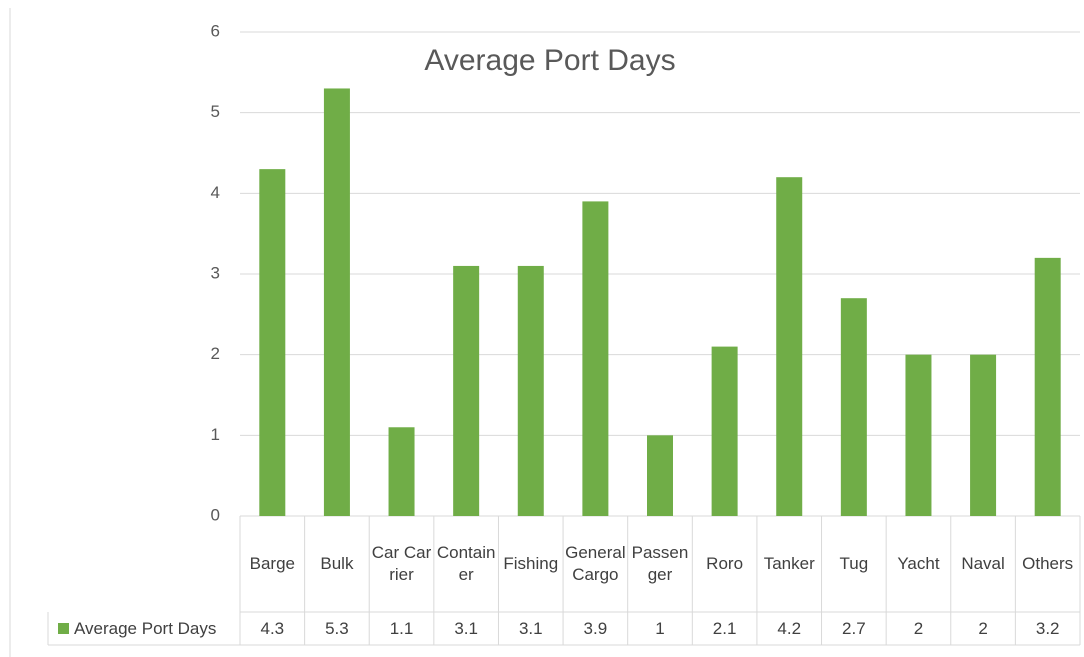 The height and width of the screenshot is (657, 1084). Describe the element at coordinates (724, 628) in the screenshot. I see `table-value: 2.1` at that location.